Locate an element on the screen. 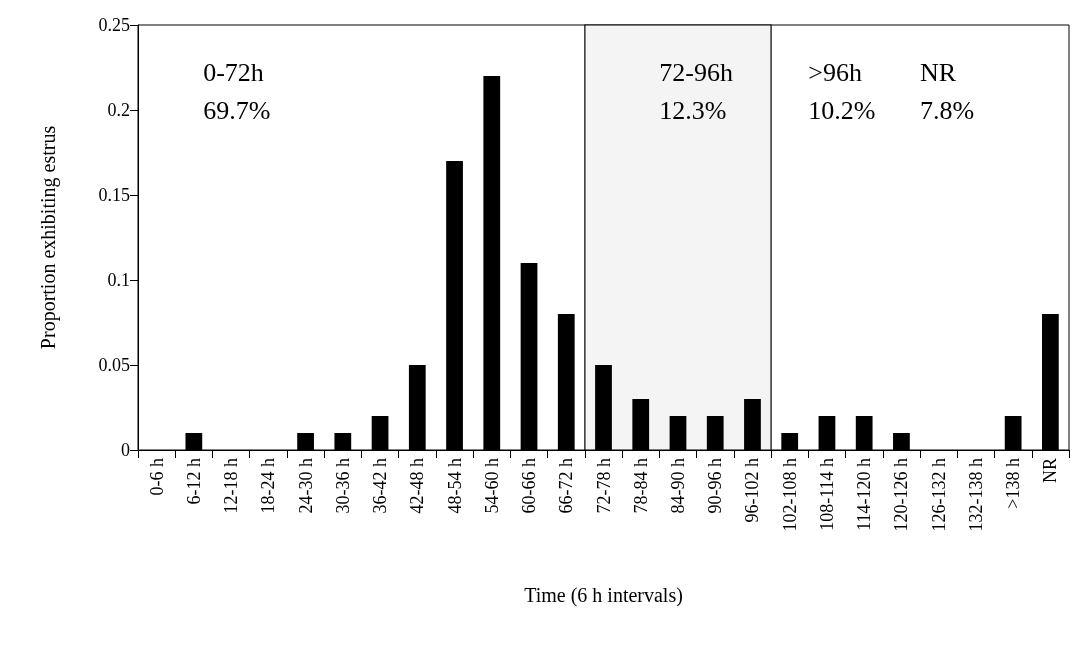 The image size is (1084, 668). x-tick-label: 132-138 h is located at coordinates (975, 495).